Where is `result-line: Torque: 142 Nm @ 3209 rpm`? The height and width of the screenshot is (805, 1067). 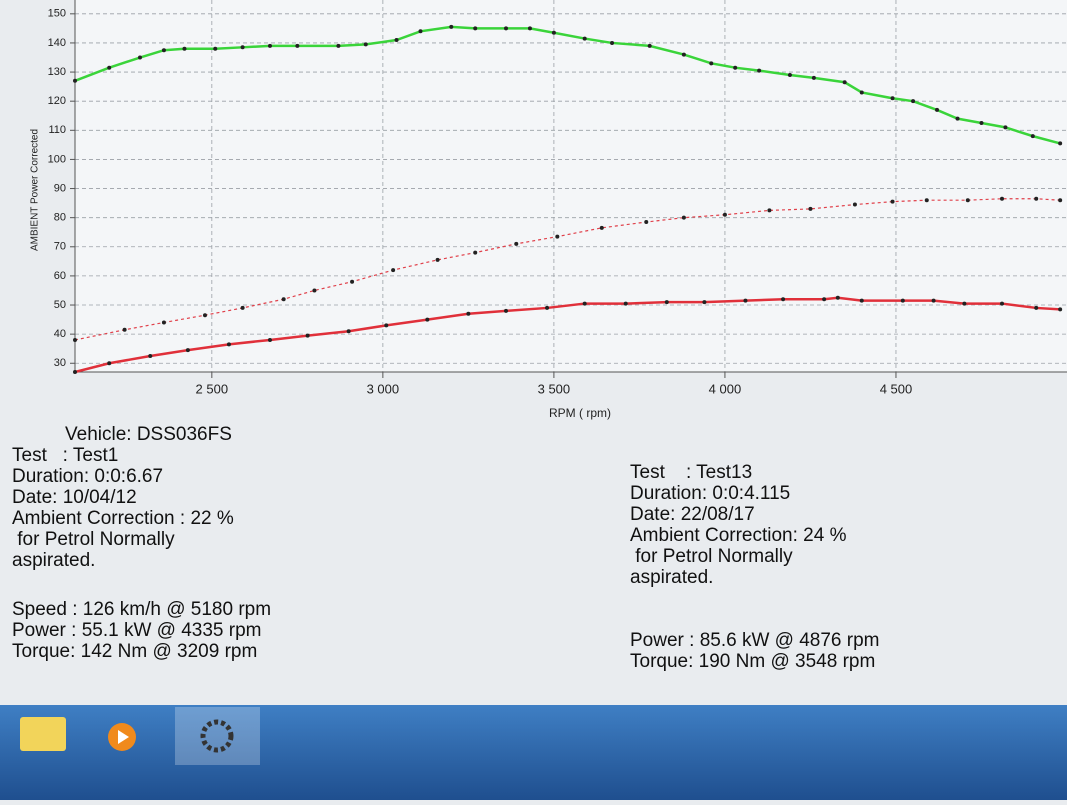
result-line: Torque: 142 Nm @ 3209 rpm is located at coordinates (135, 651).